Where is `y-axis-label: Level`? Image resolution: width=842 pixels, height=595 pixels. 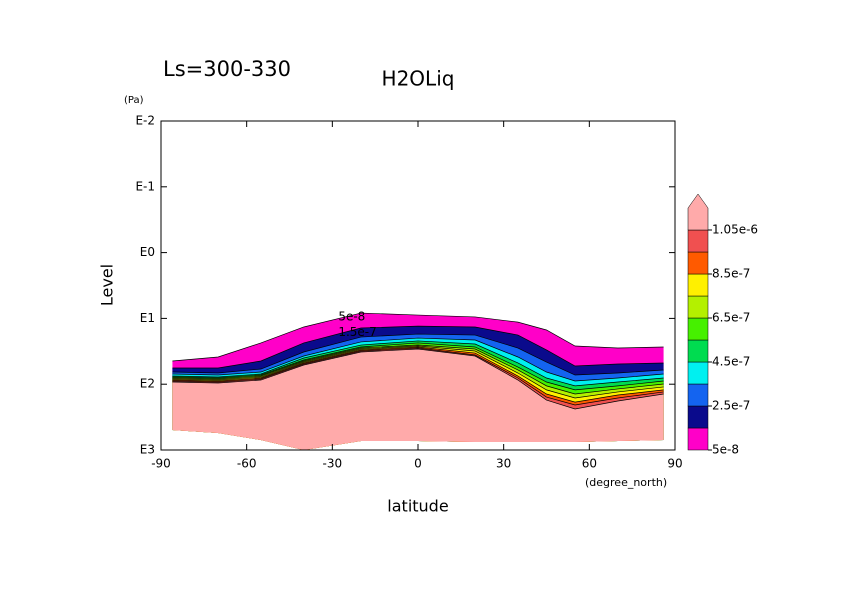
y-axis-label: Level is located at coordinates (107, 285).